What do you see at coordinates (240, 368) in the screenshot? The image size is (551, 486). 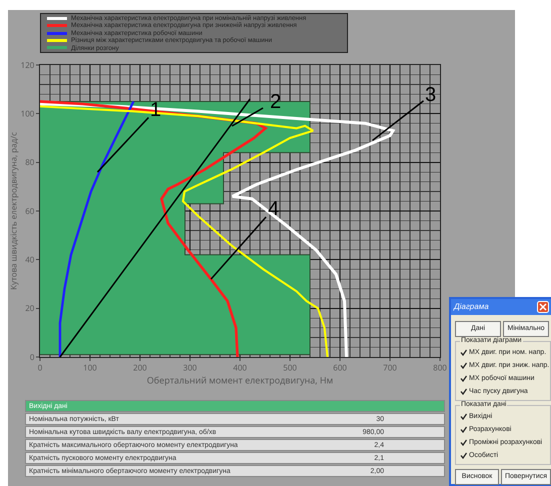 I see `x-tick-label: 400` at bounding box center [240, 368].